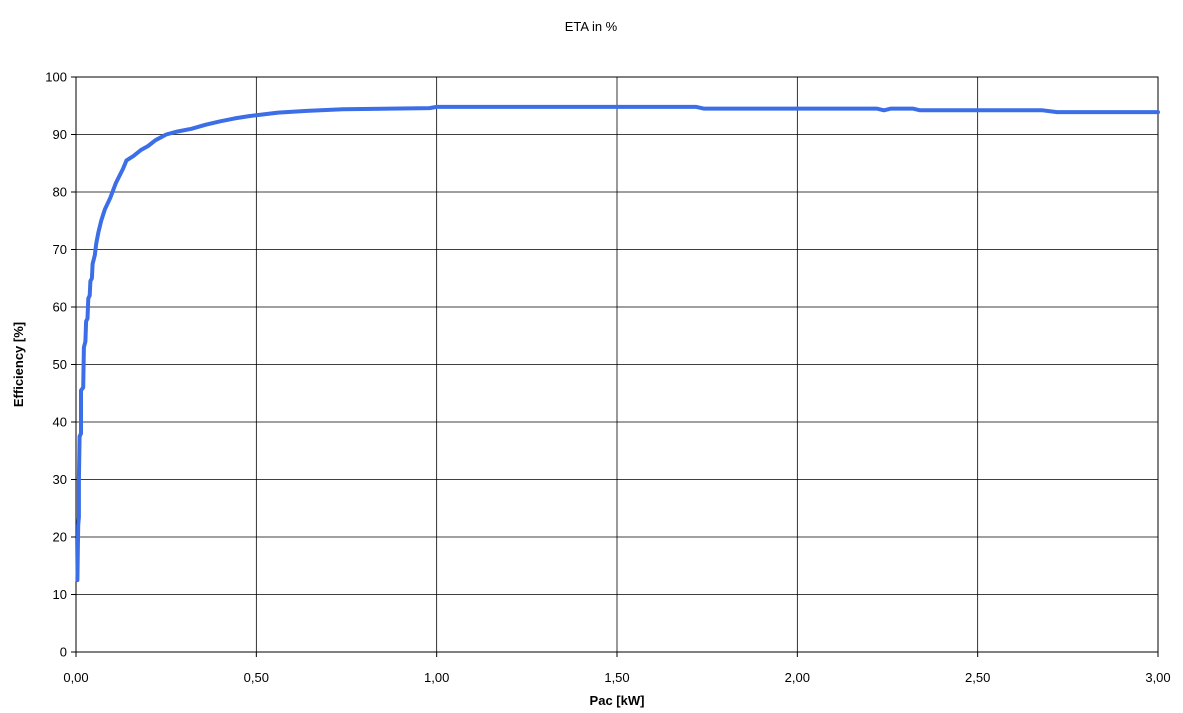 Image resolution: width=1183 pixels, height=713 pixels. What do you see at coordinates (977, 677) in the screenshot?
I see `x-tick-label: 2,50` at bounding box center [977, 677].